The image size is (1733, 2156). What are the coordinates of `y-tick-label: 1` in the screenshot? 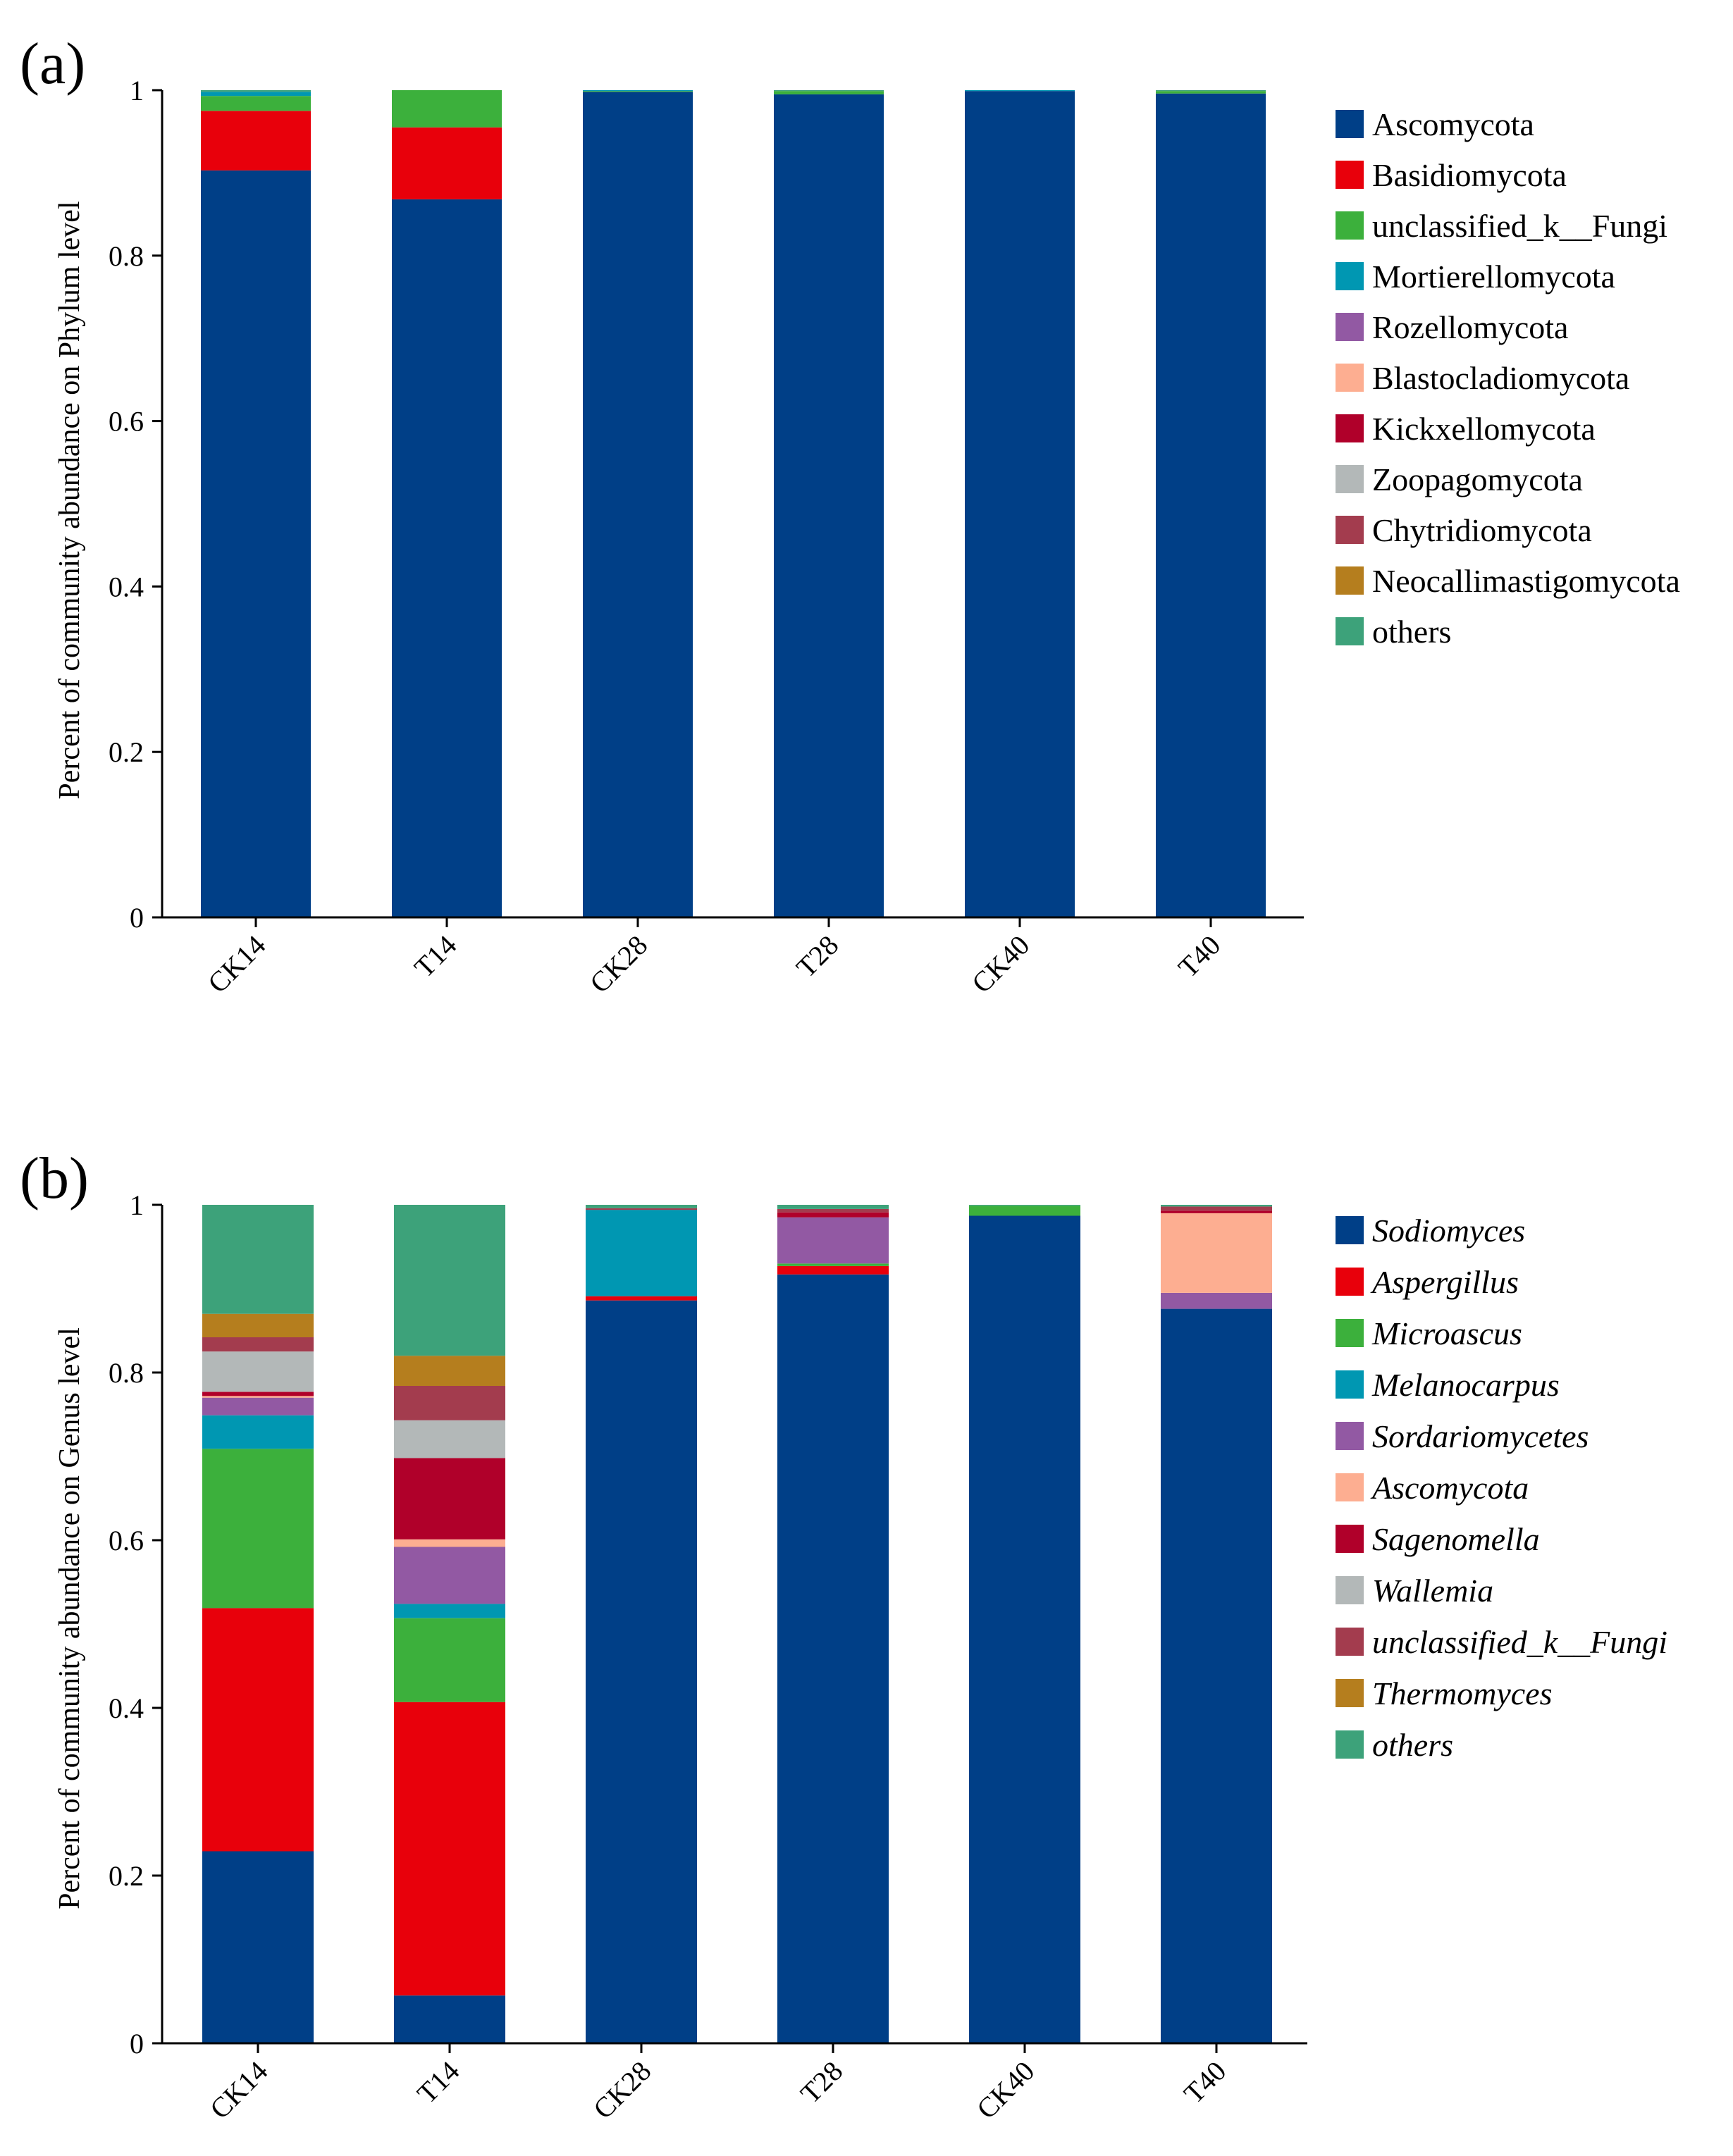 It's located at (137, 1205).